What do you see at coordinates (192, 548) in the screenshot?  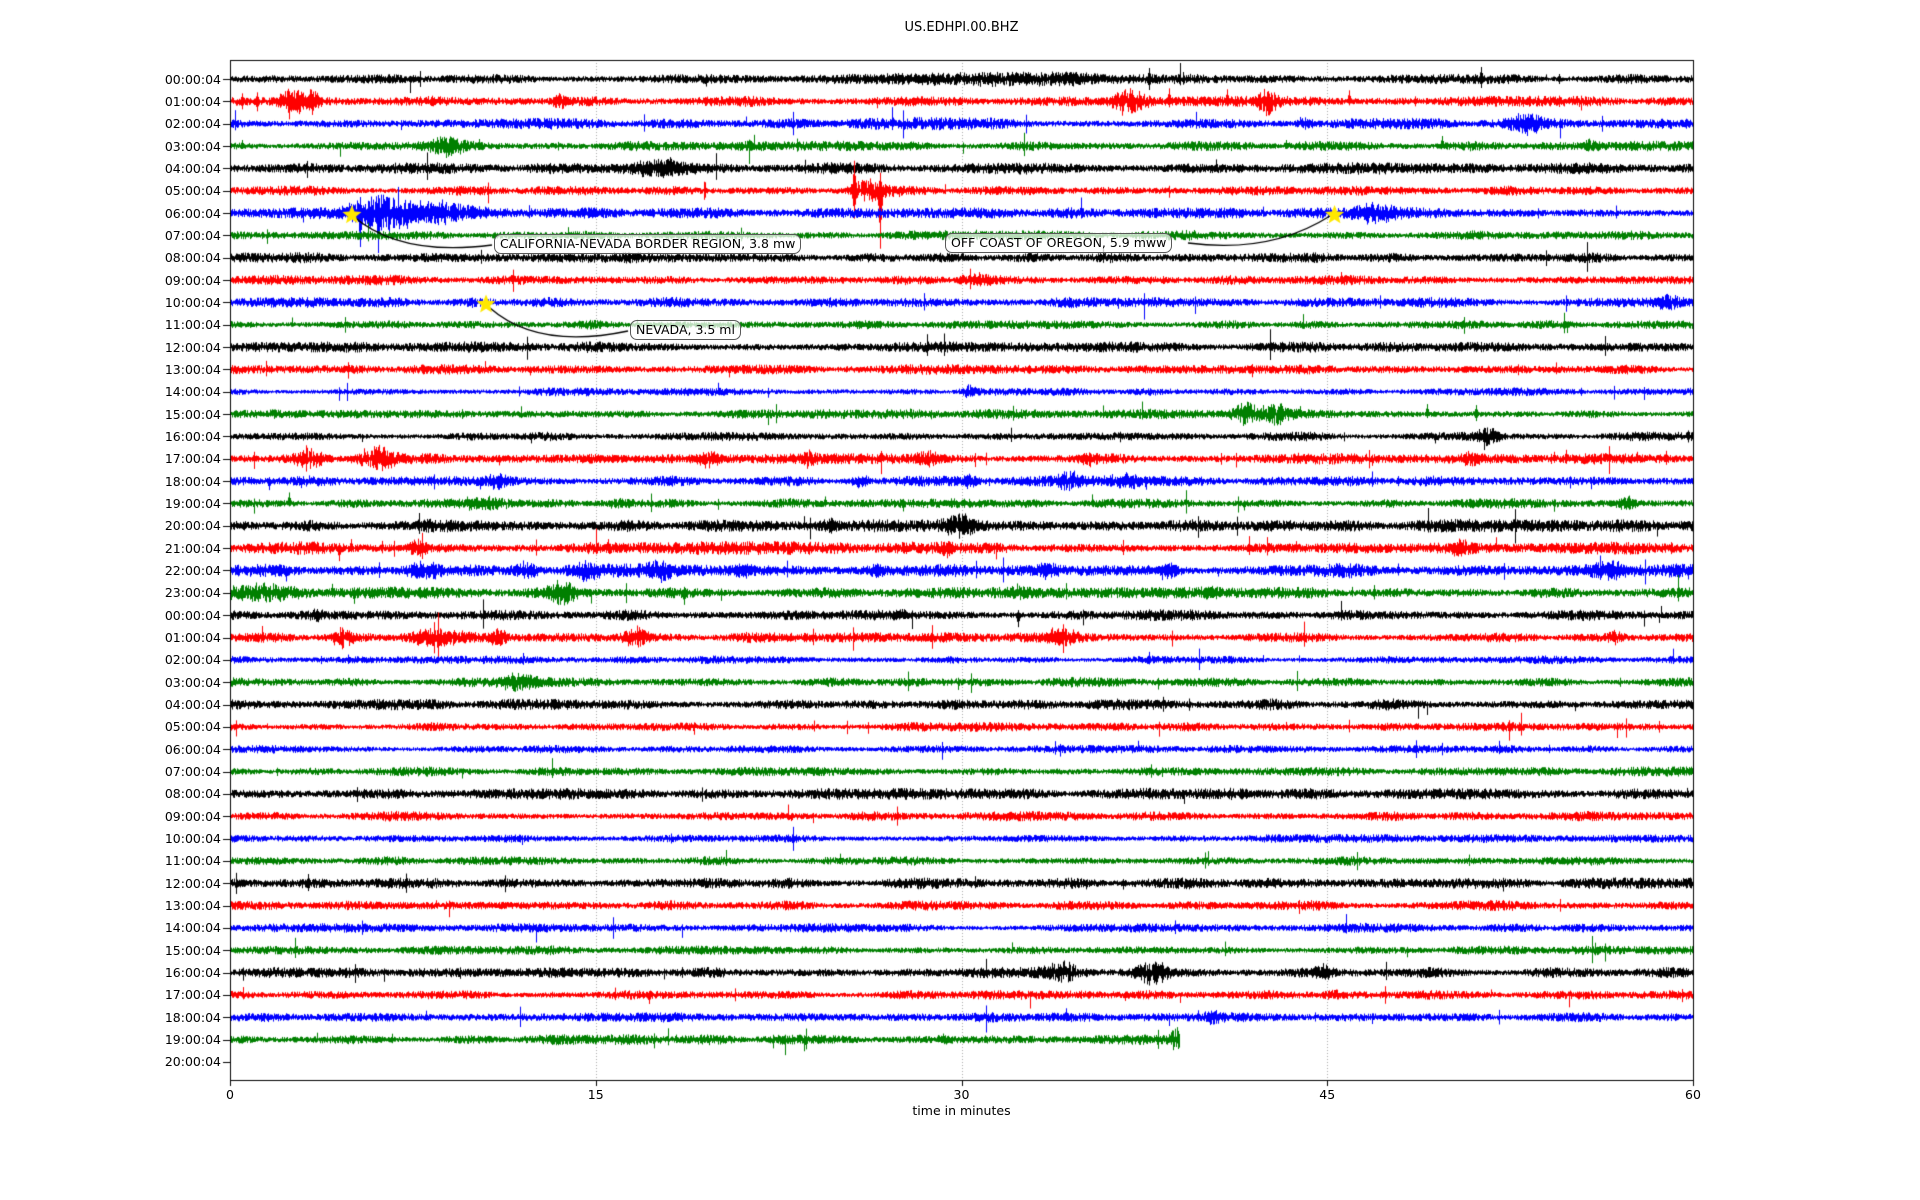 I see `y-axis-tick-label: 21:00:04` at bounding box center [192, 548].